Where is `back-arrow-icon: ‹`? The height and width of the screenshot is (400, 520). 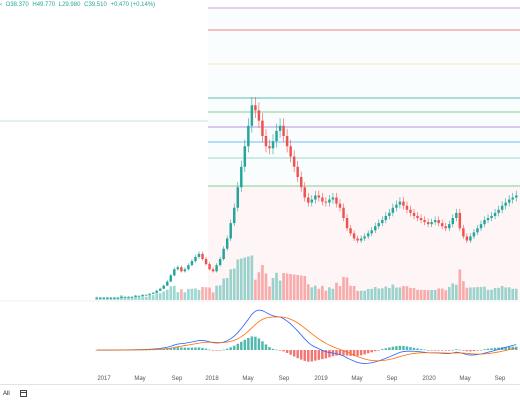
back-arrow-icon: ‹ is located at coordinates (1, 5).